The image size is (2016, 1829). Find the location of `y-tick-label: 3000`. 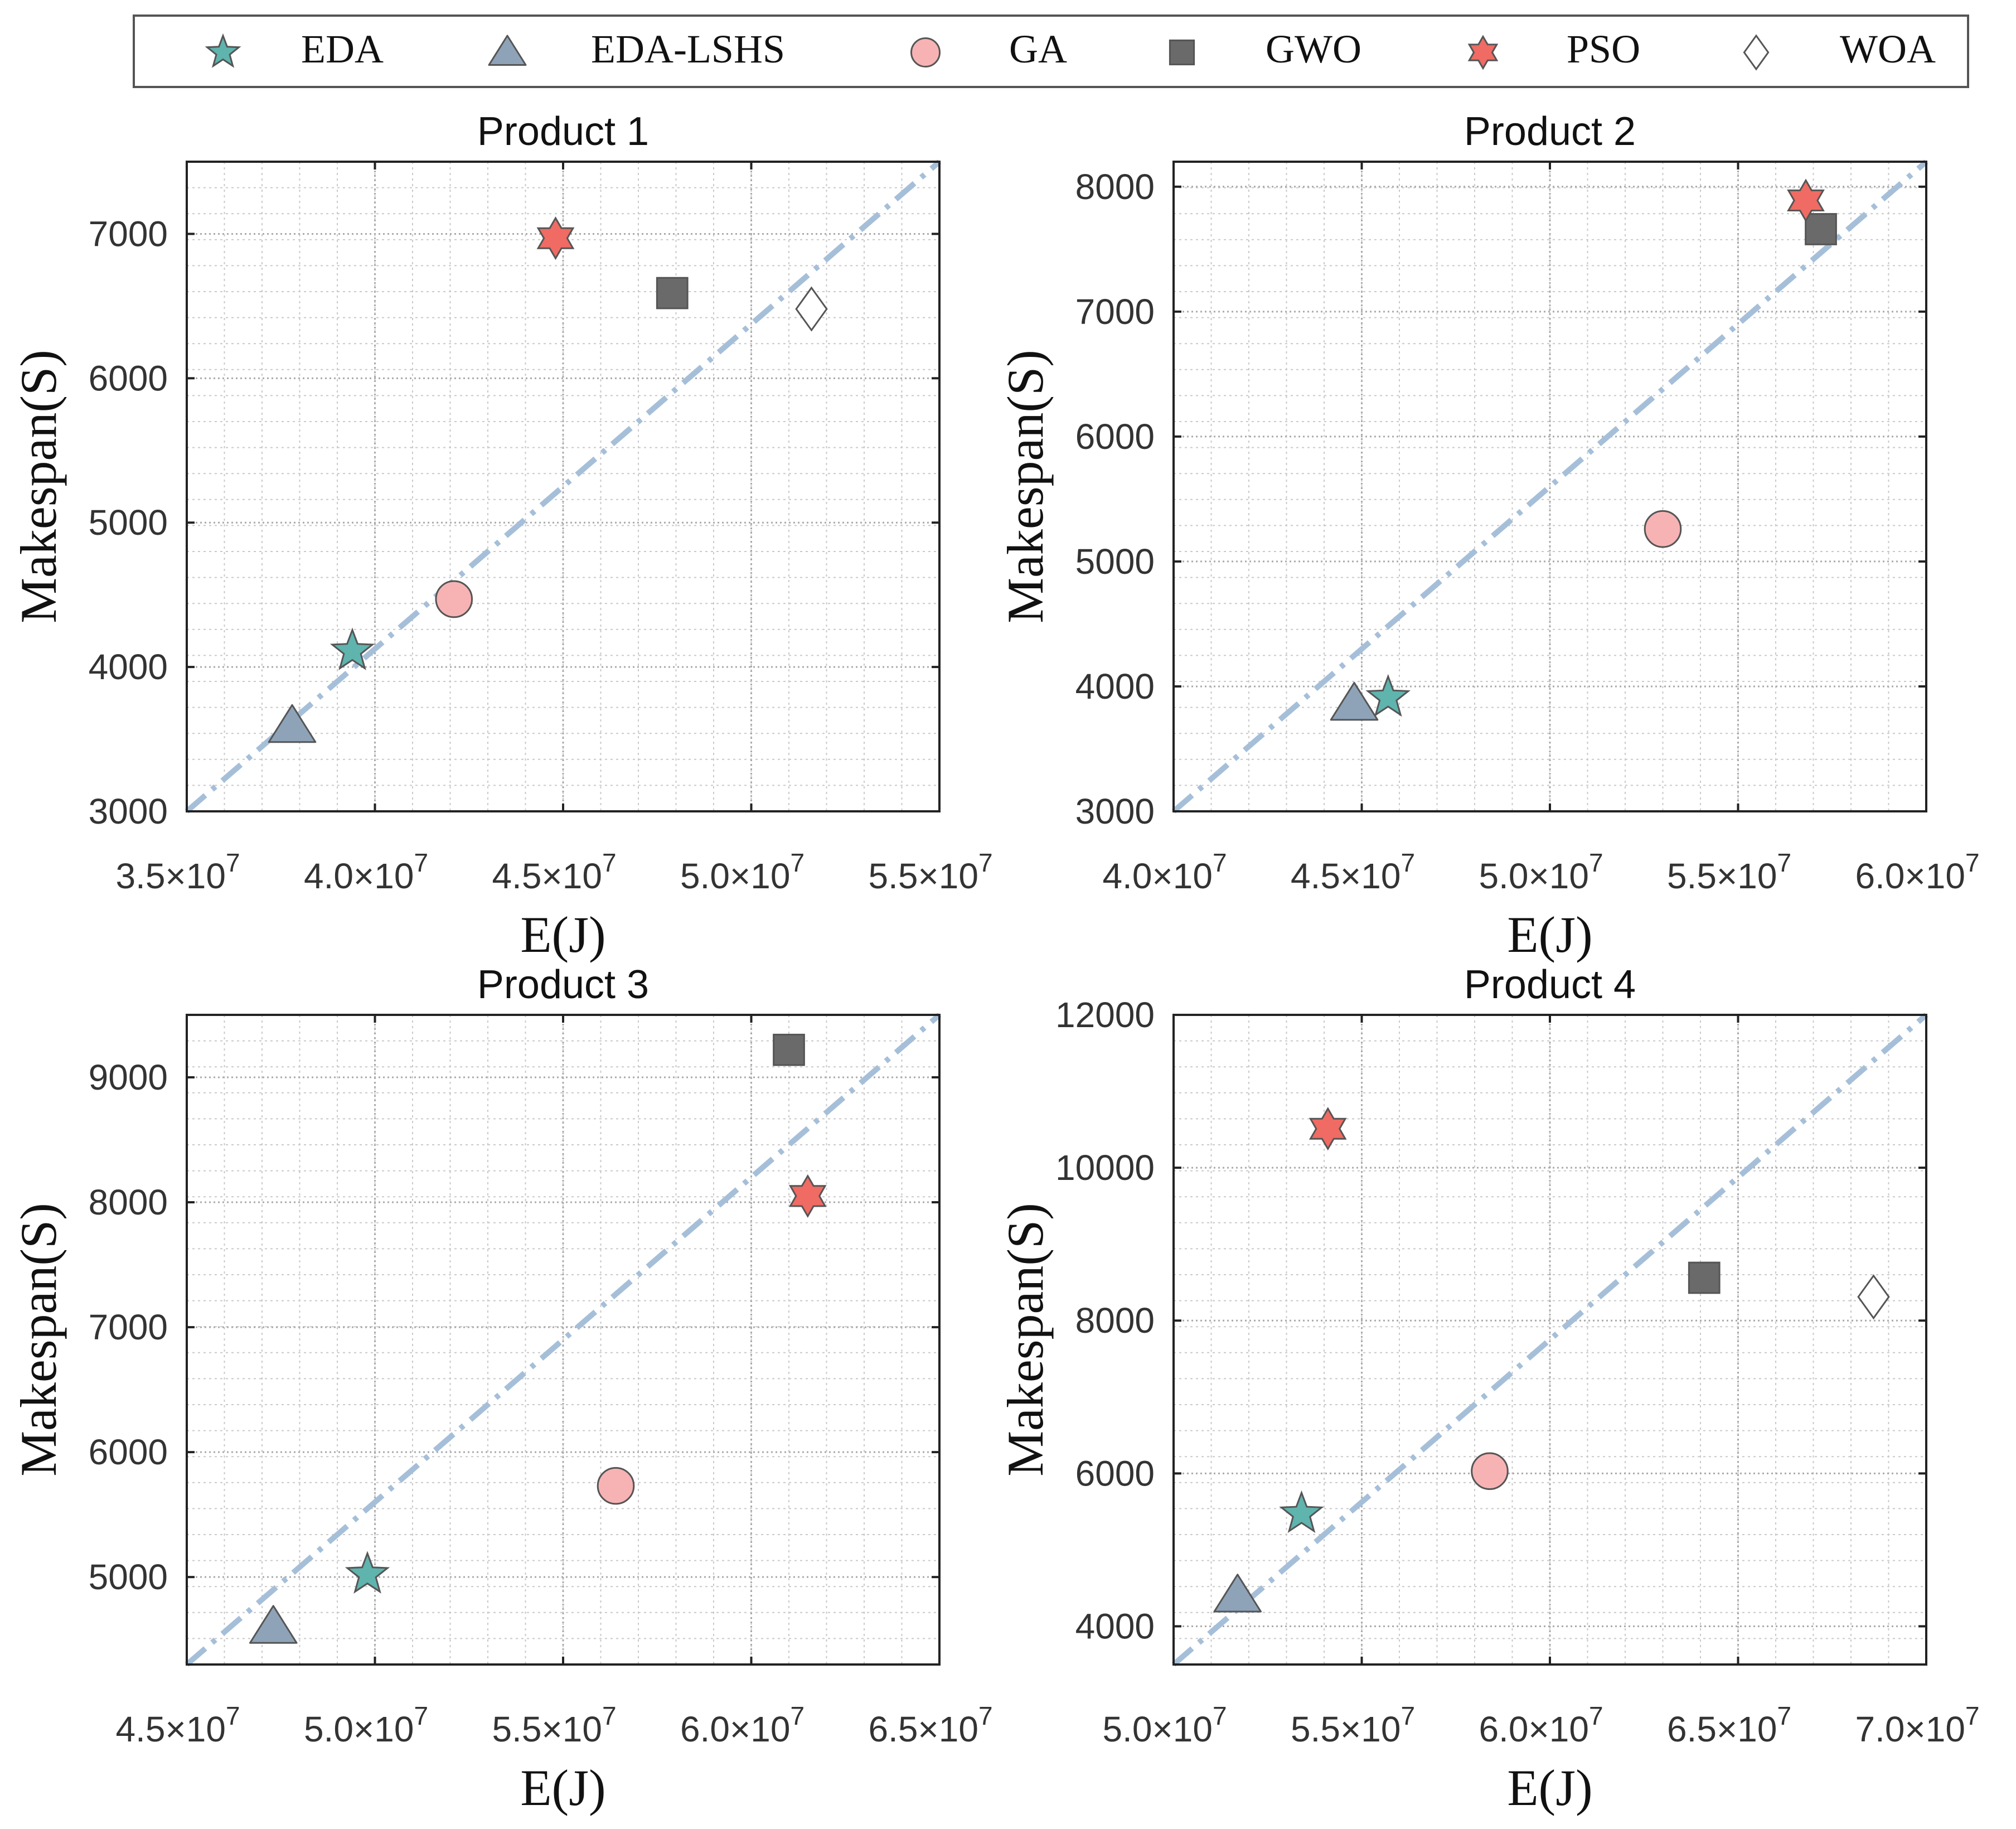

y-tick-label: 3000 is located at coordinates (1115, 811).